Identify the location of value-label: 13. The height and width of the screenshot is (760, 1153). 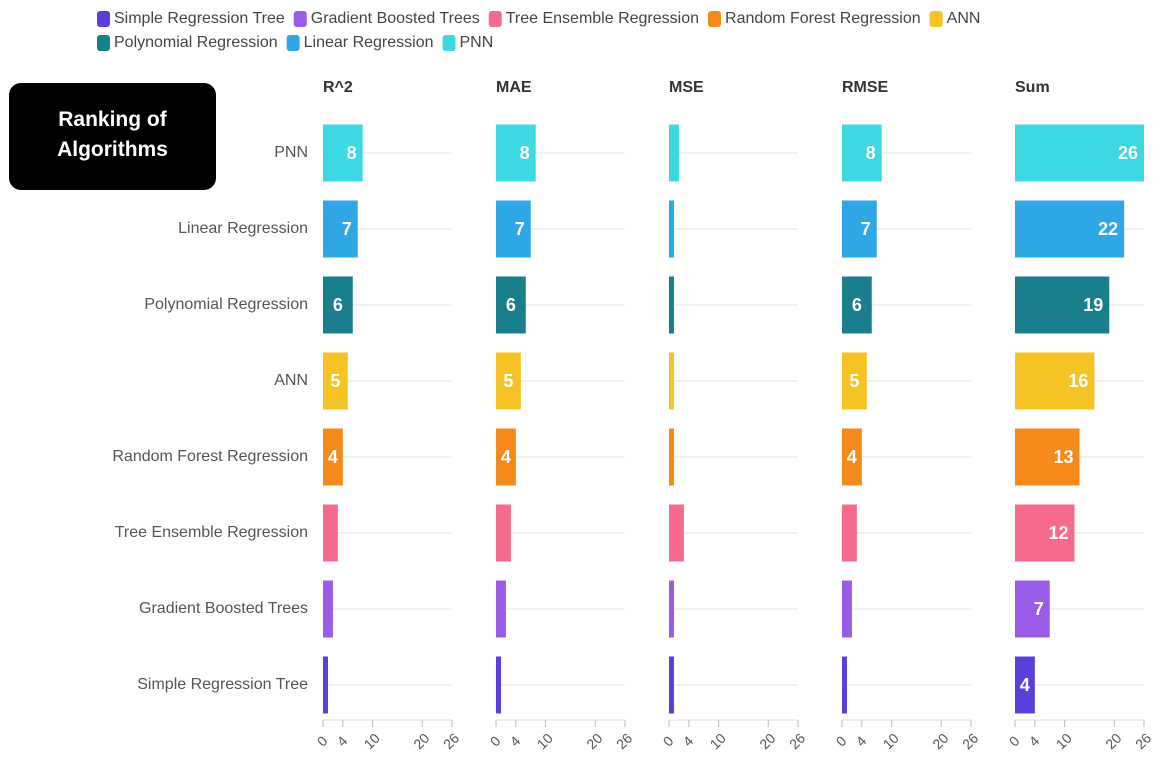
(1063, 457).